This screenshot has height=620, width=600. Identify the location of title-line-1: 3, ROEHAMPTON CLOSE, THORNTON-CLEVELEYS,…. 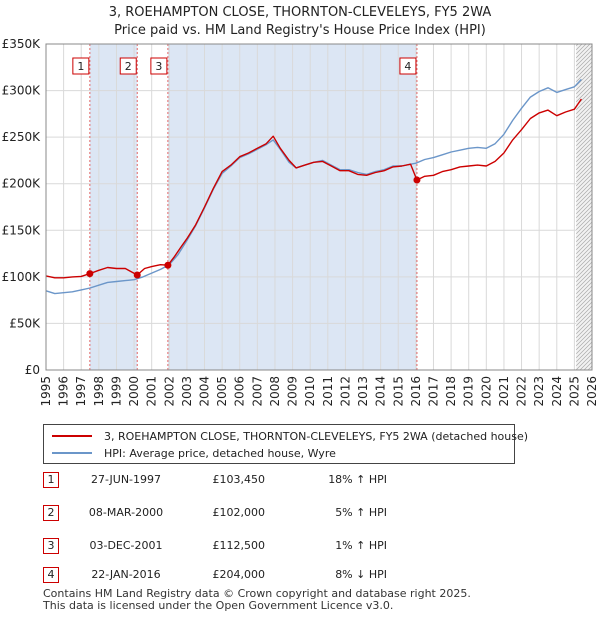
(300, 12).